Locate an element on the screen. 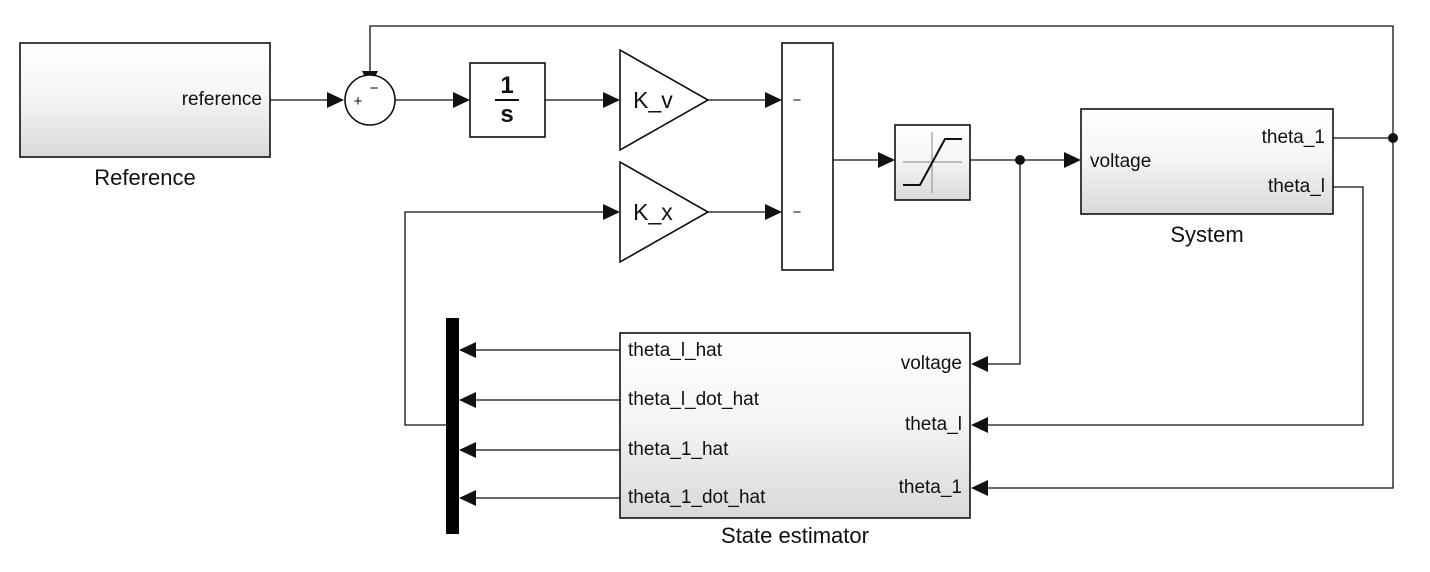 This screenshot has height=572, width=1430. branch-point-voltage is located at coordinates (1020, 160).